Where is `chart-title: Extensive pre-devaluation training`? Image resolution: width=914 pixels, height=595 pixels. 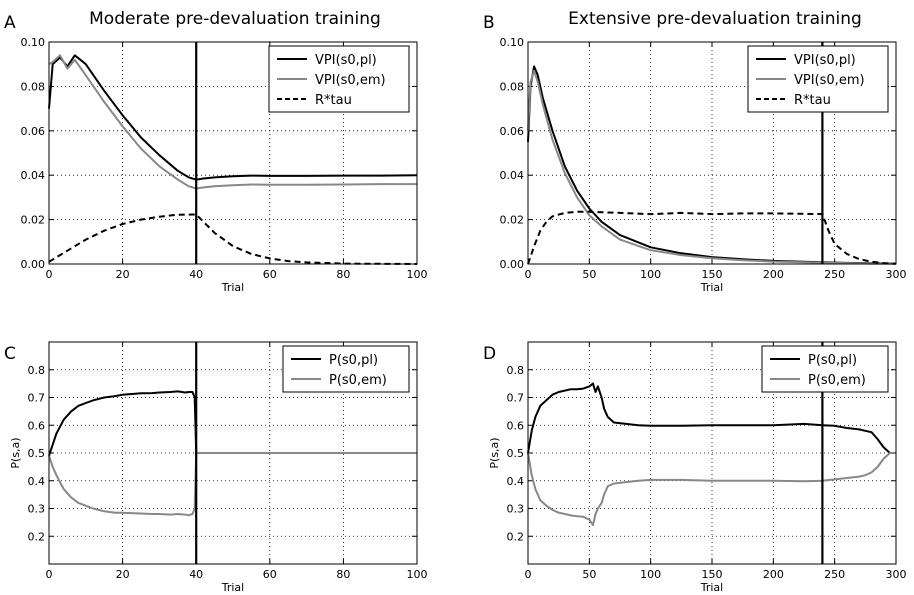
chart-title: Extensive pre-devaluation training is located at coordinates (715, 19).